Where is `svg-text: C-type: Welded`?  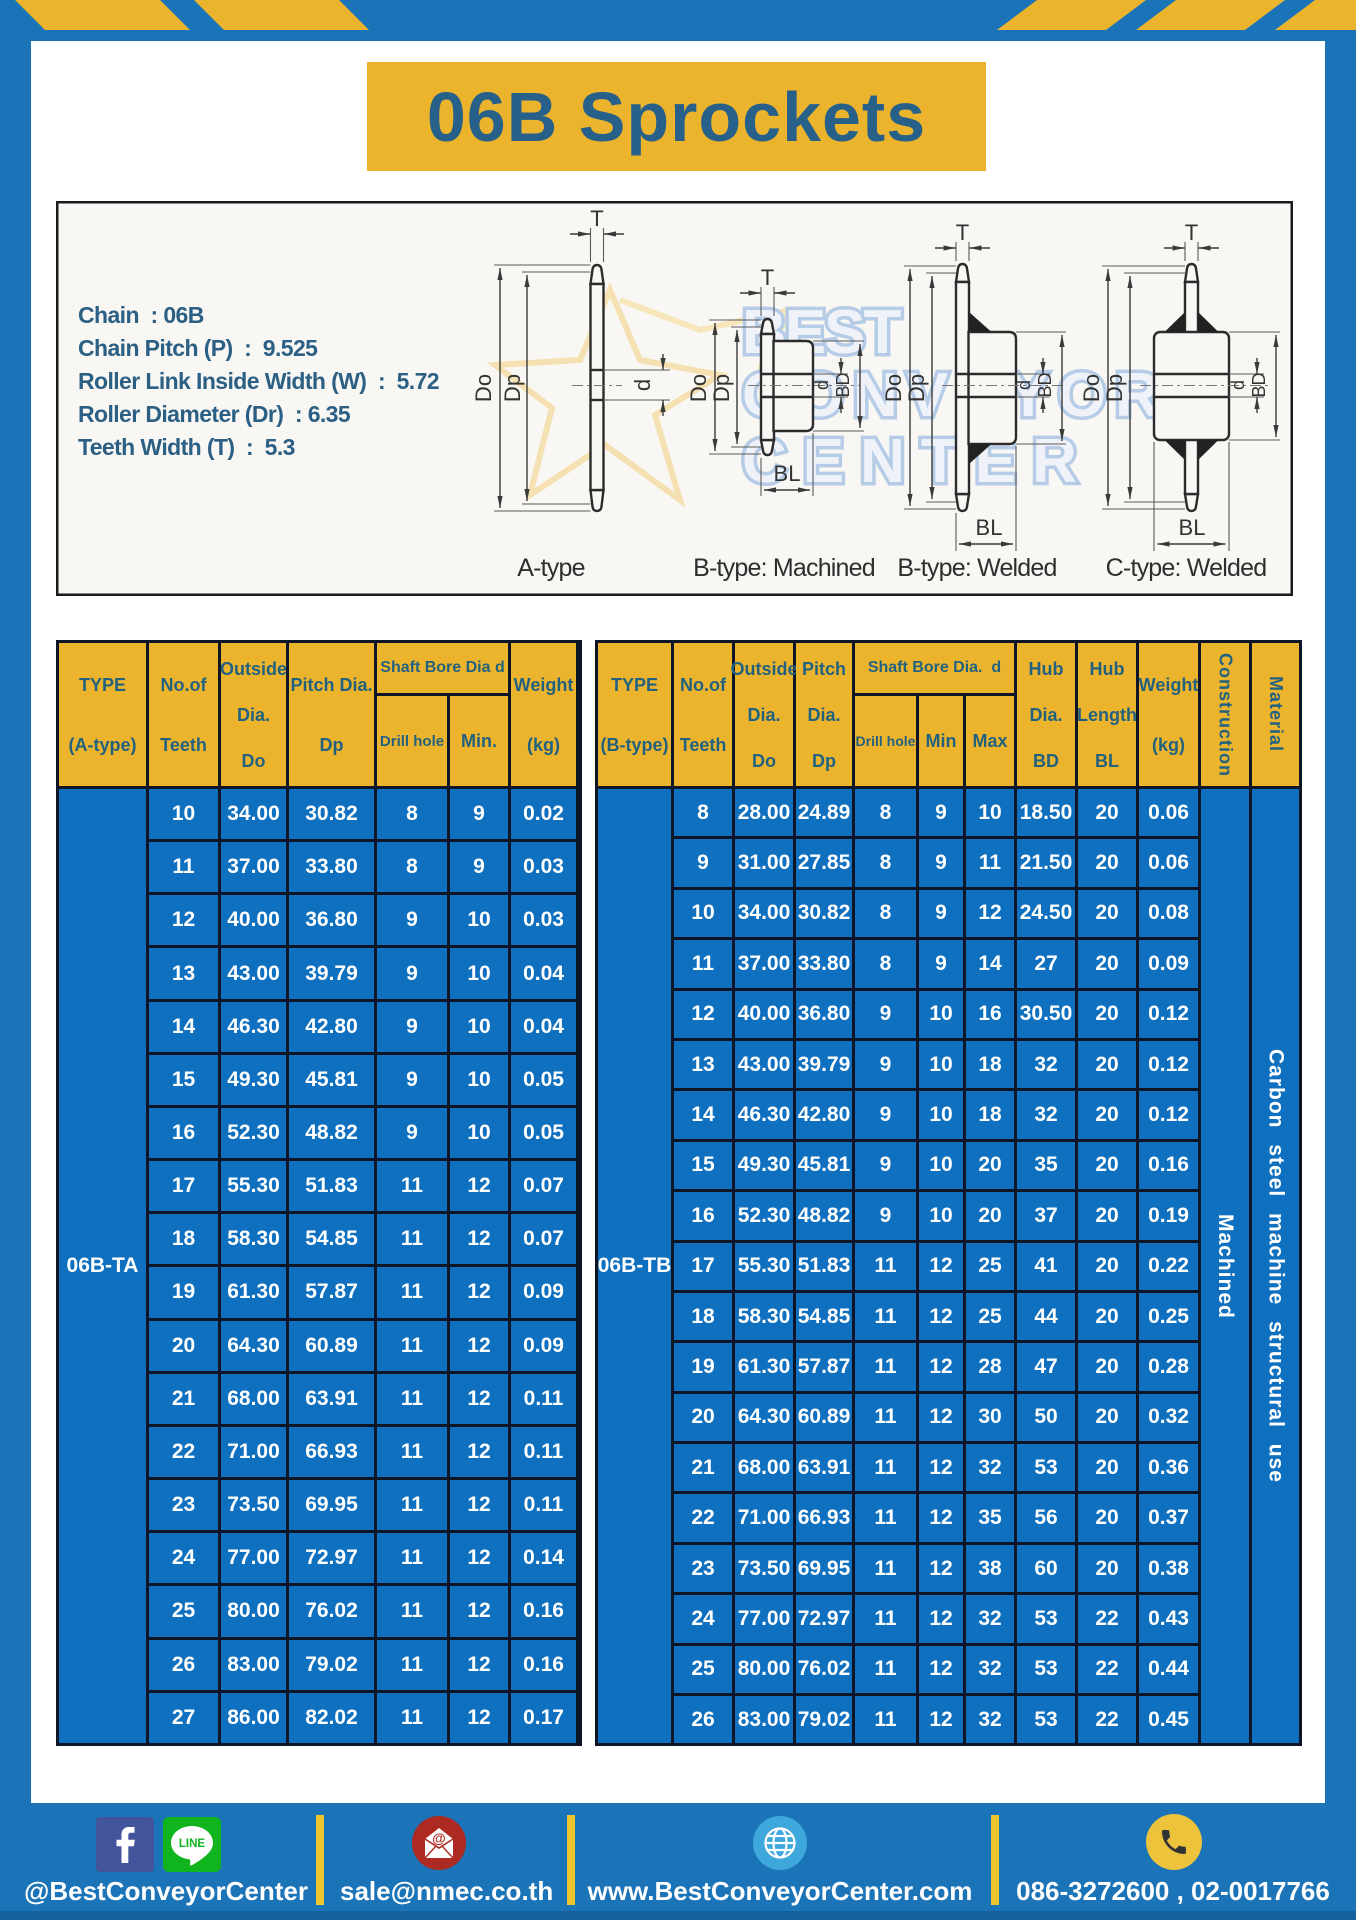 svg-text: C-type: Welded is located at coordinates (1186, 568).